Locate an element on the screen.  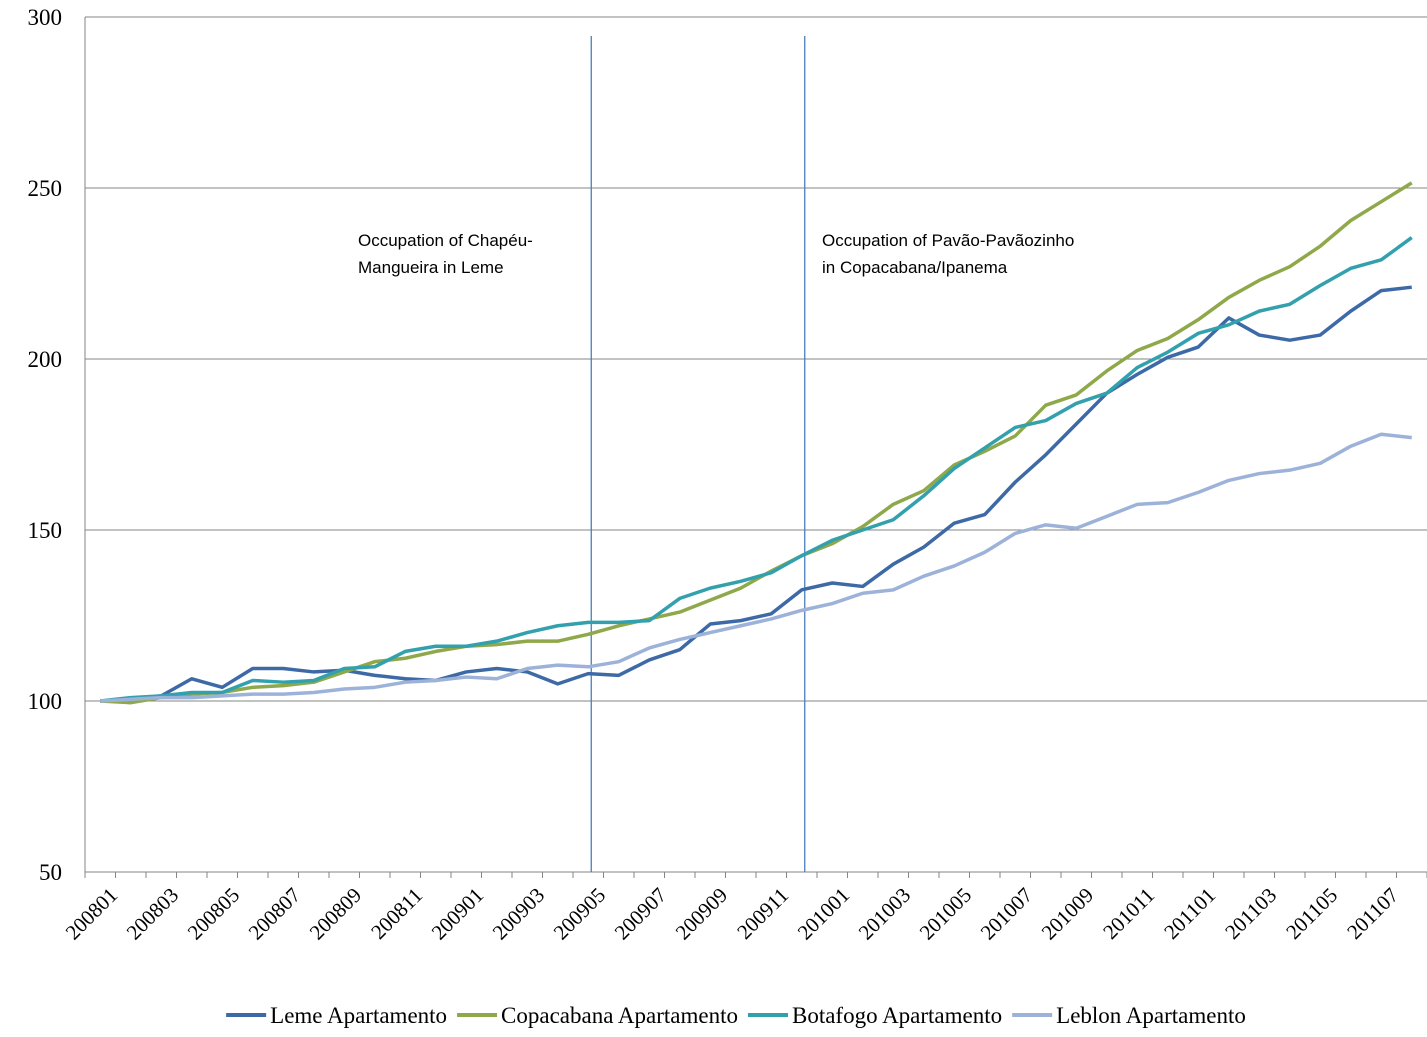
x-tick-label: 200809 is located at coordinates (336, 914).